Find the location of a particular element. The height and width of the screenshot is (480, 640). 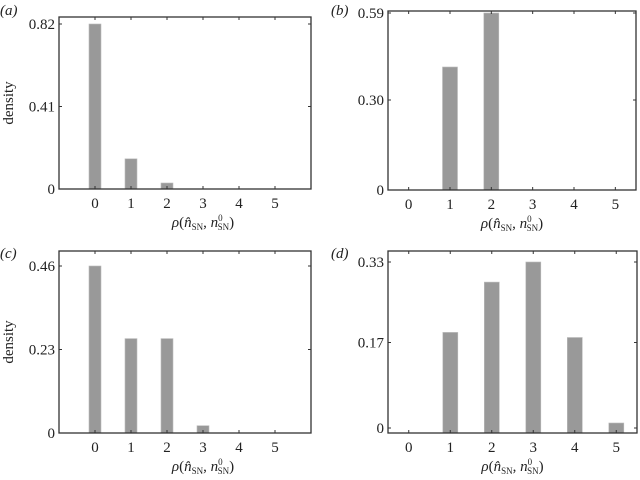

panel-label: (a) is located at coordinates (9, 11).